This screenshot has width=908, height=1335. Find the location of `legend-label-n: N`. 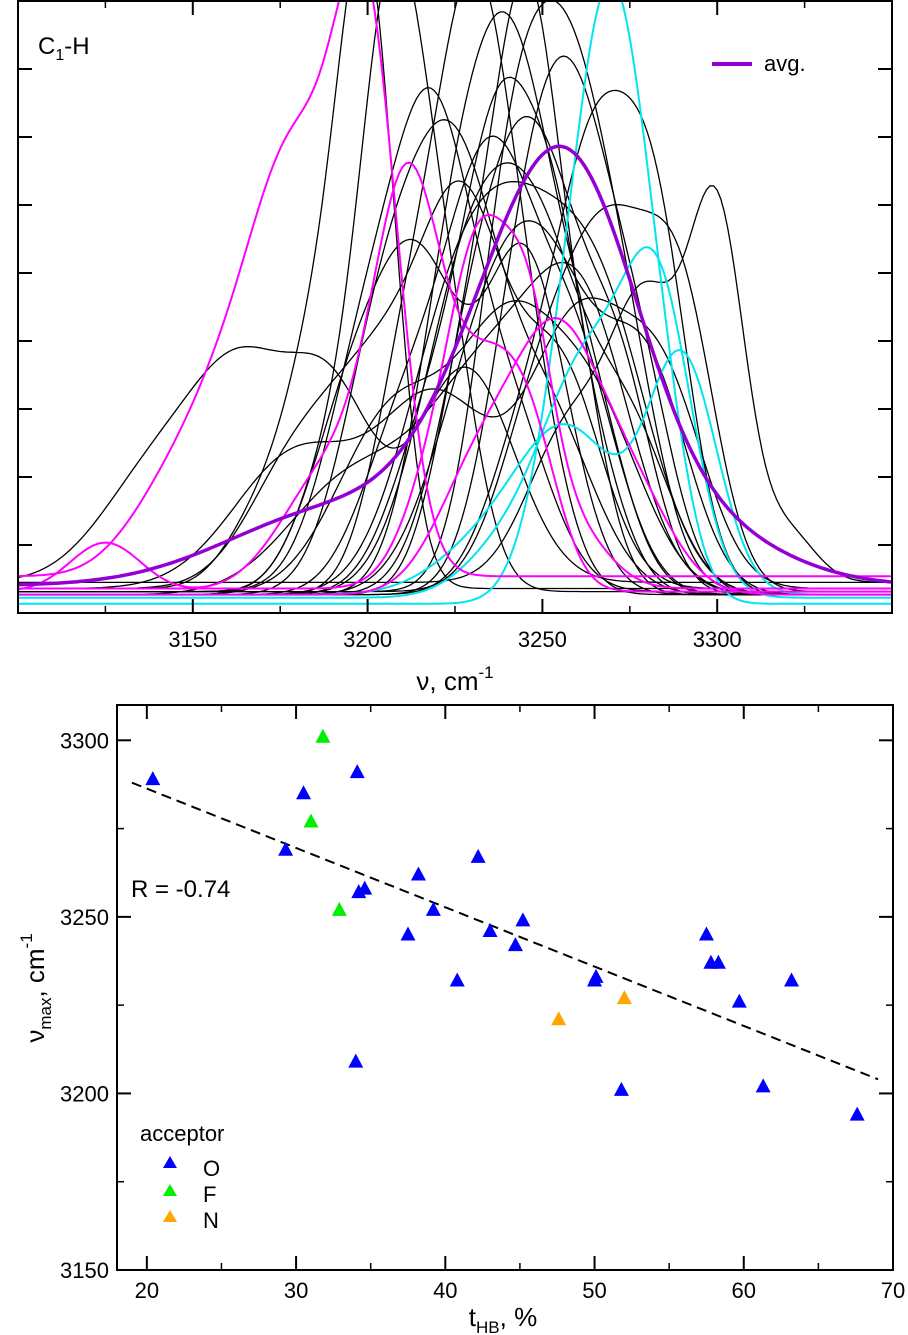

legend-label-n: N is located at coordinates (211, 1220).